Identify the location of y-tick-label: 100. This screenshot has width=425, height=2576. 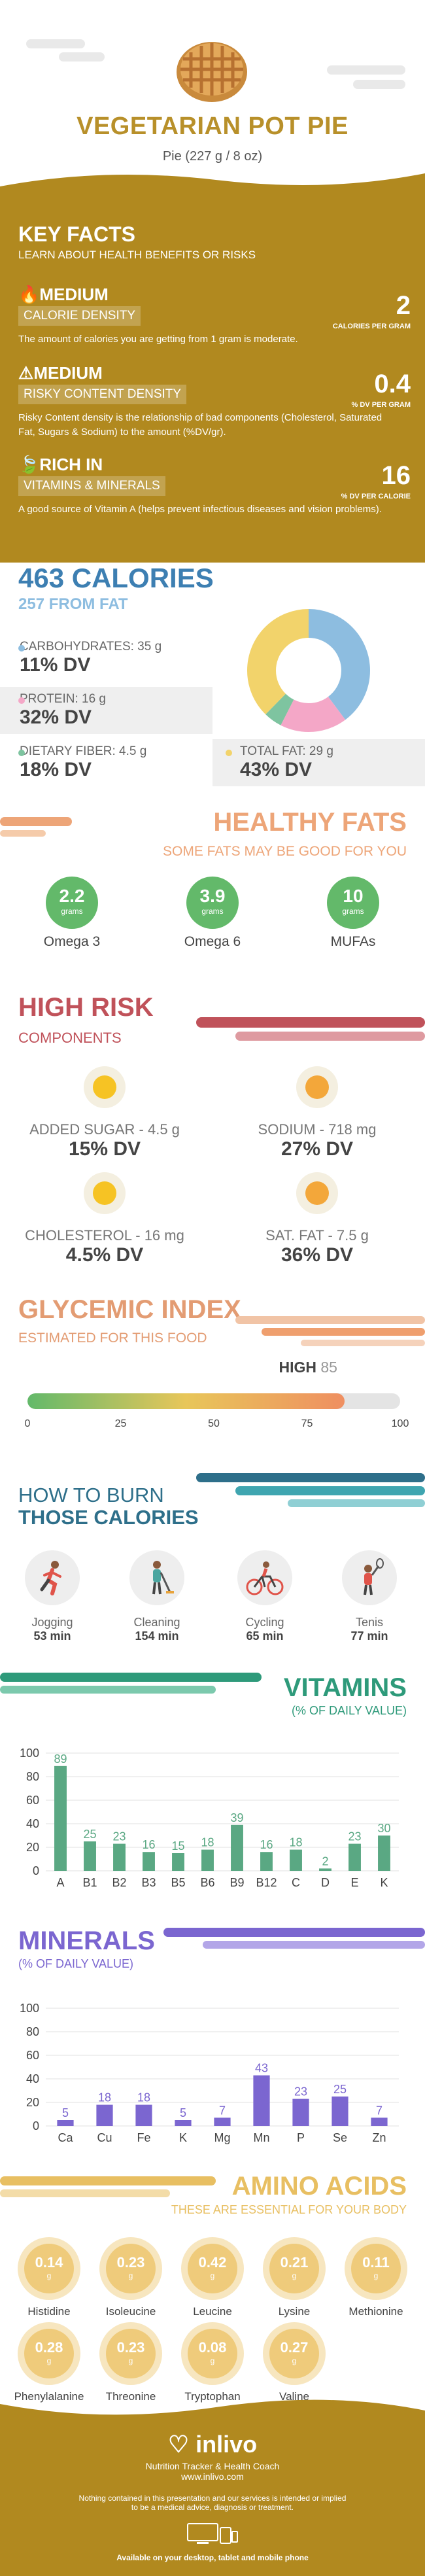
(29, 1753).